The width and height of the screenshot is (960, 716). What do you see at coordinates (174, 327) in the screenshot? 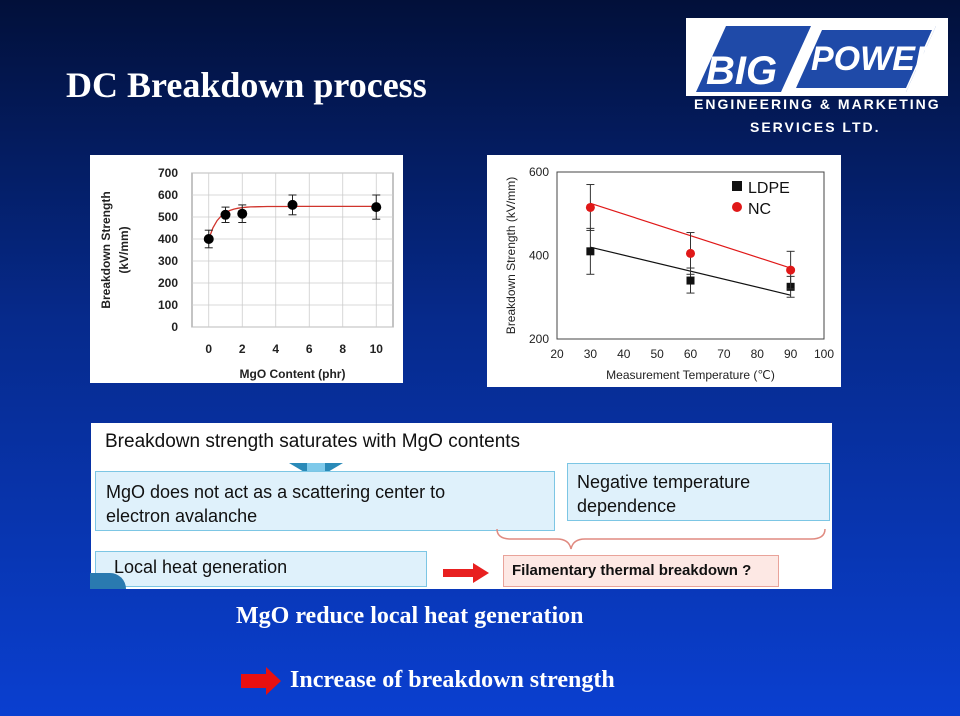
I see `y-tick-label: 0` at bounding box center [174, 327].